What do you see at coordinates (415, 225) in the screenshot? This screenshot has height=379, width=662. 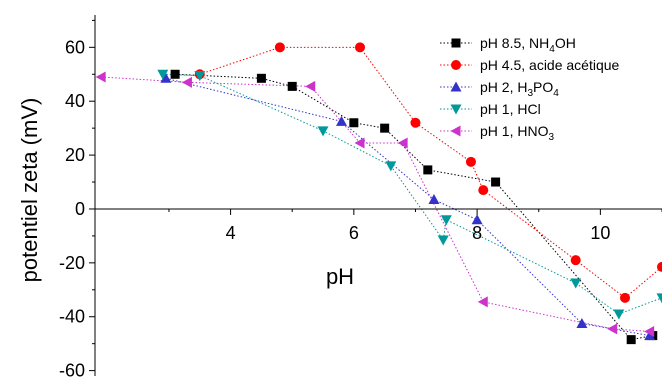 I see `x-axis-ticks: 4 6 8 10` at bounding box center [415, 225].